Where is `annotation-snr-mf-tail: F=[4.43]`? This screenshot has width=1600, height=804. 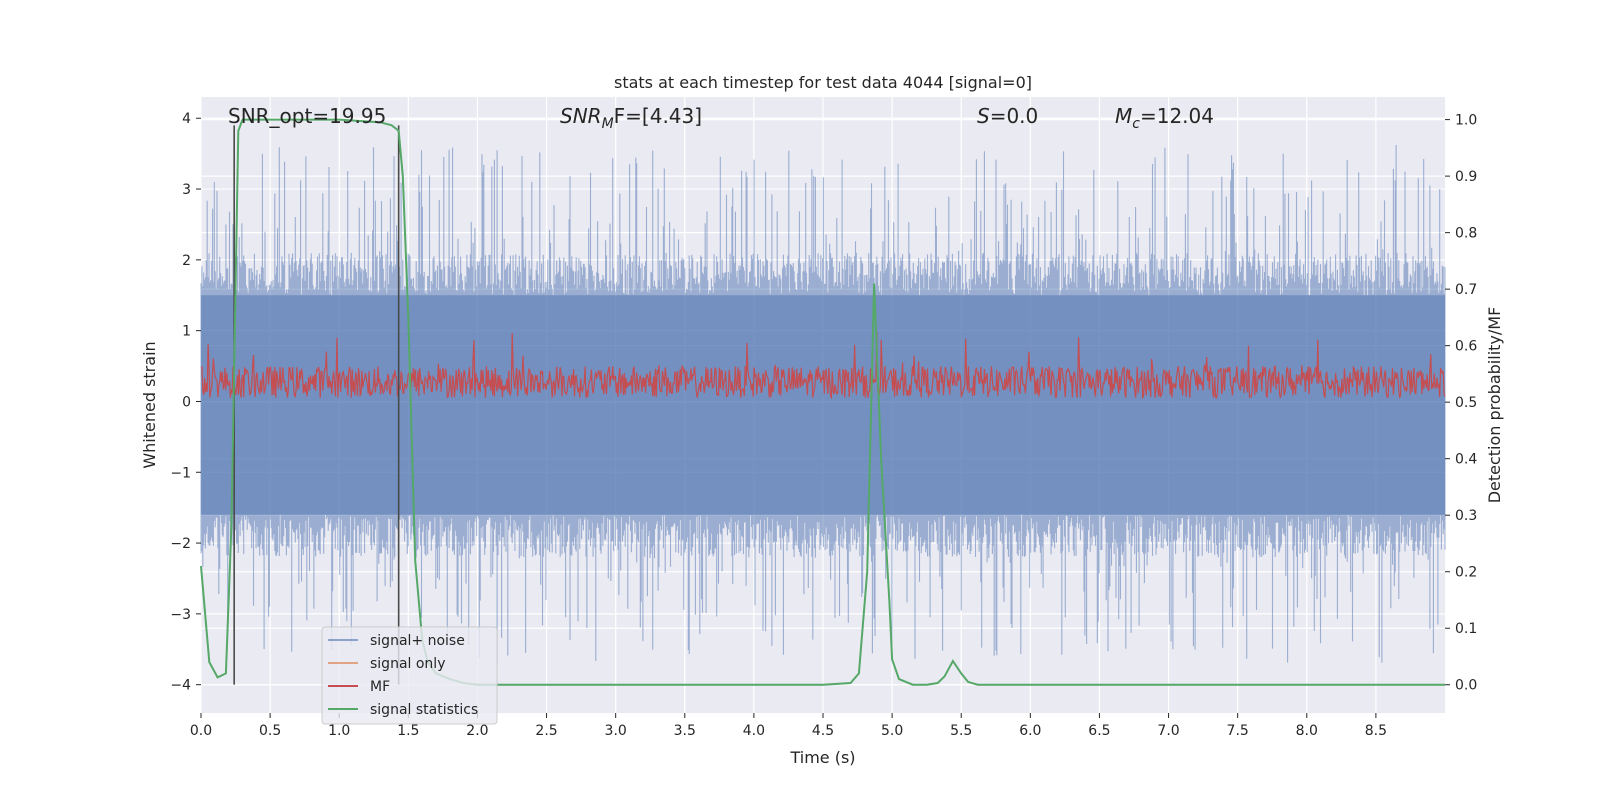
annotation-snr-mf-tail: F=[4.43] is located at coordinates (658, 116).